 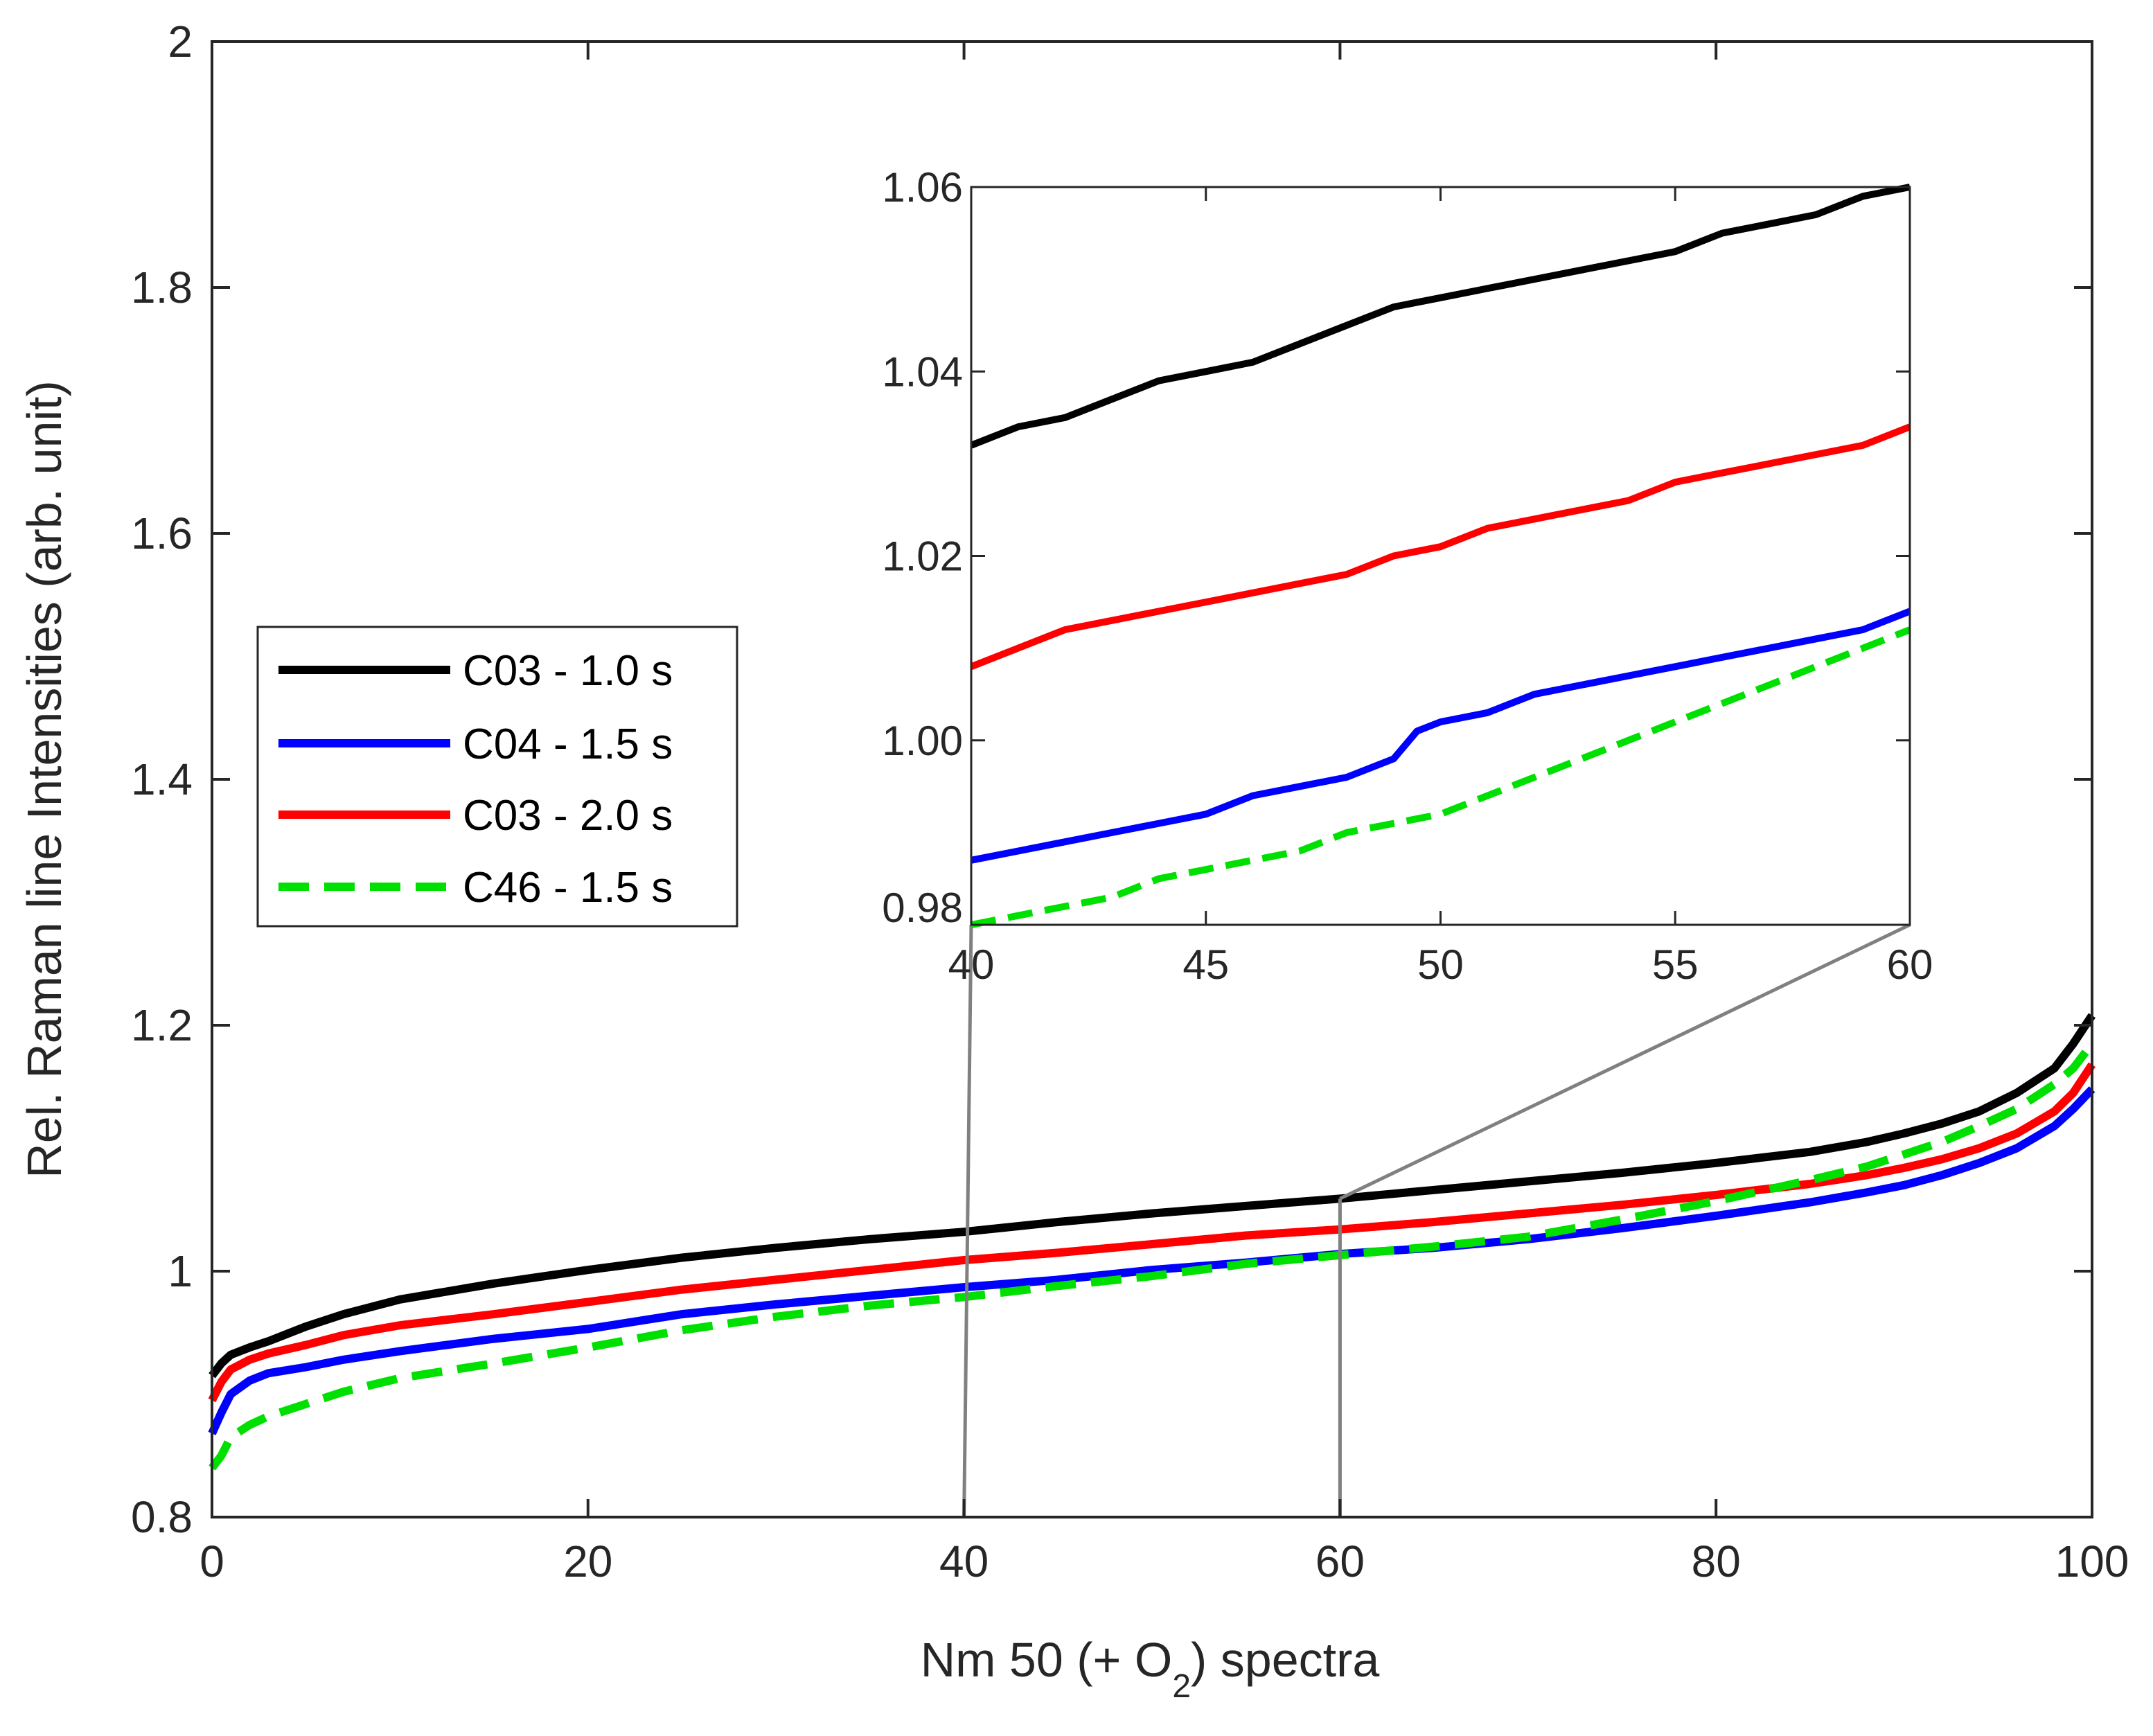 What do you see at coordinates (1285, 1660) in the screenshot?
I see `x-axis-title-suffix: ) spectra` at bounding box center [1285, 1660].